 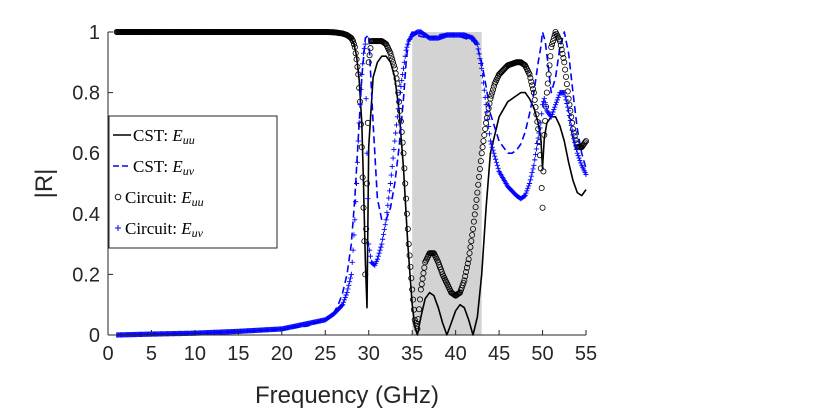 I want to click on x-tick-label: 35, so click(x=412, y=354).